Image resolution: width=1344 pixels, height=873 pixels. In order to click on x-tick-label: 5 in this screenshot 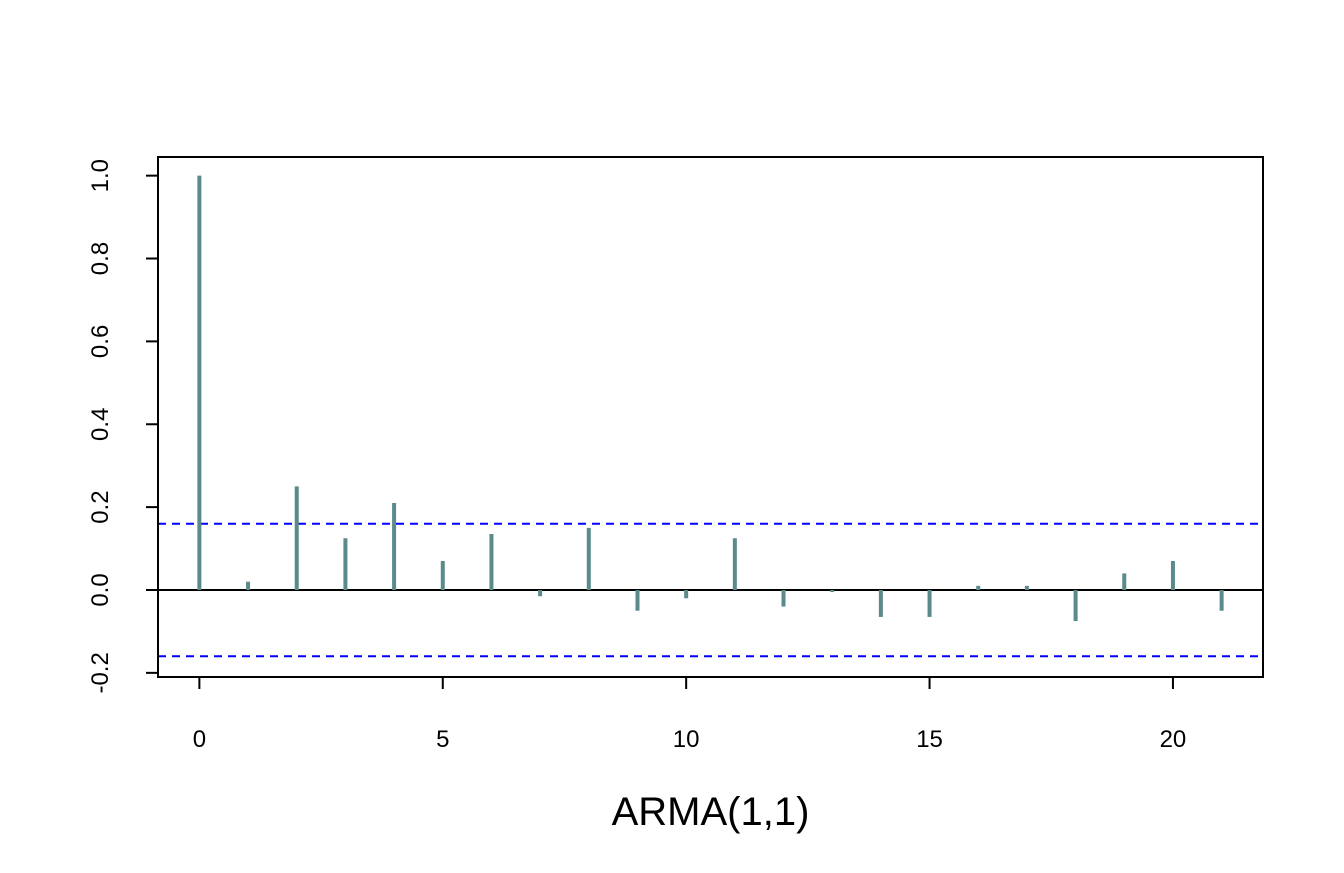, I will do `click(442, 739)`.